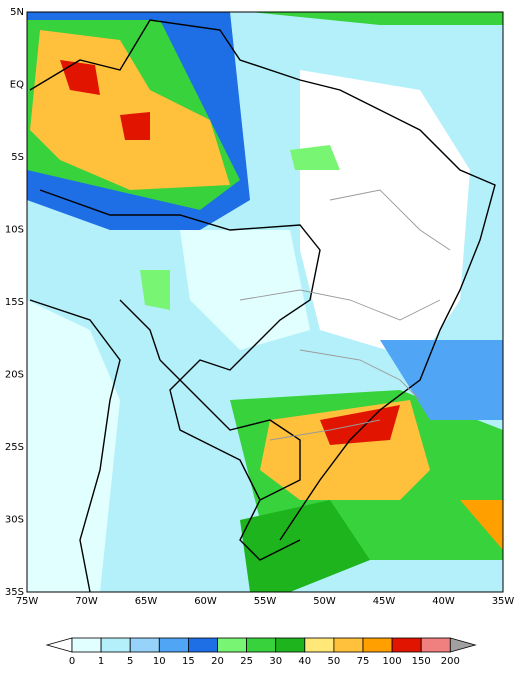 The height and width of the screenshot is (673, 516). I want to click on lon-label: 60W, so click(205, 601).